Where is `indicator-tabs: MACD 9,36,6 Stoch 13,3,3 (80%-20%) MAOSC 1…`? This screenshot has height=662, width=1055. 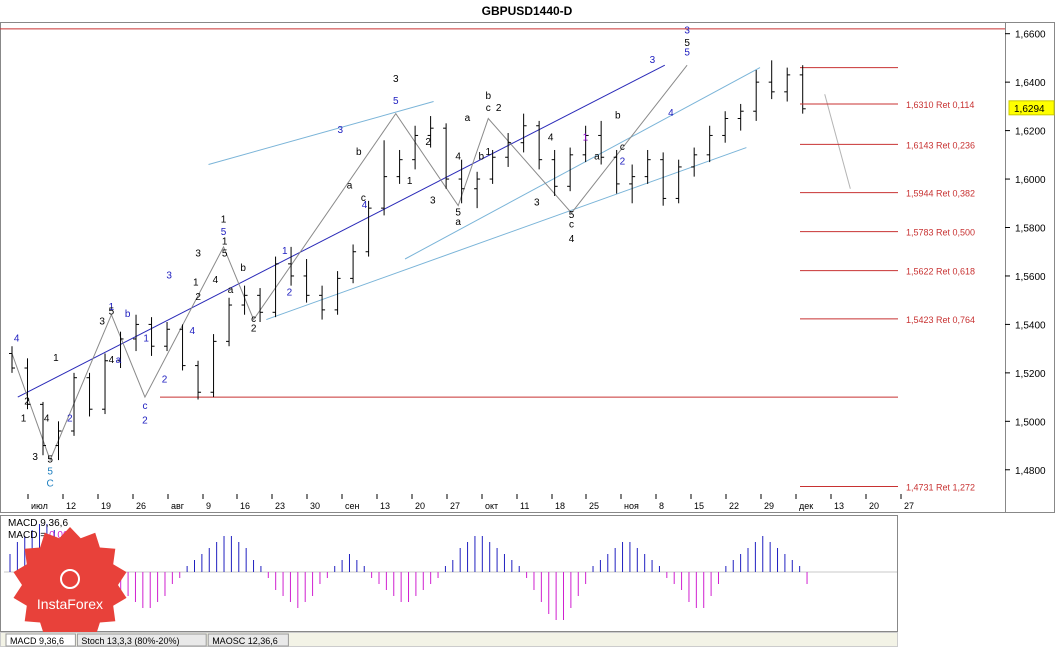
indicator-tabs: MACD 9,36,6 Stoch 13,3,3 (80%-20%) MAOSC 1… is located at coordinates (147, 640).